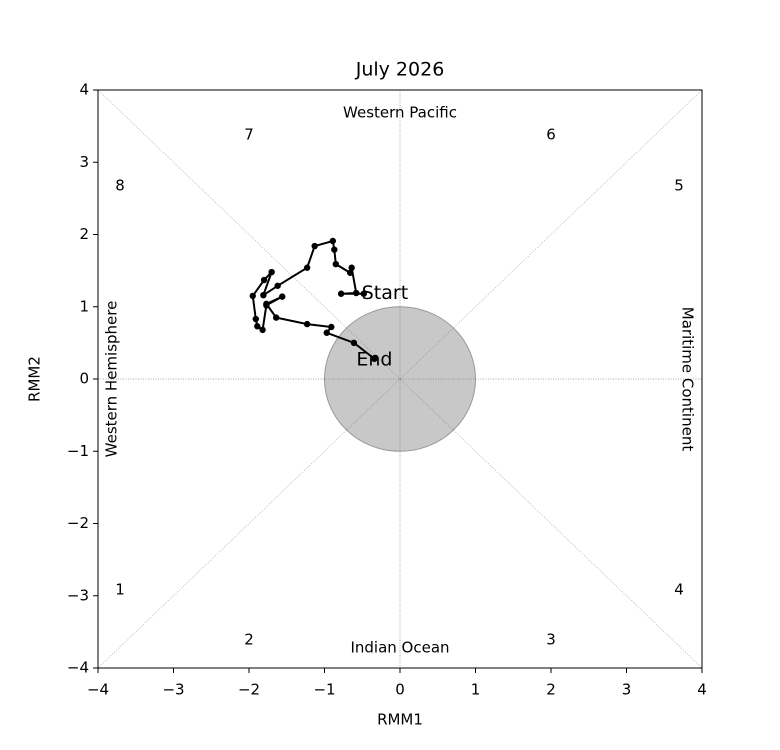 The height and width of the screenshot is (750, 780). I want to click on x-tick-label: 4, so click(702, 690).